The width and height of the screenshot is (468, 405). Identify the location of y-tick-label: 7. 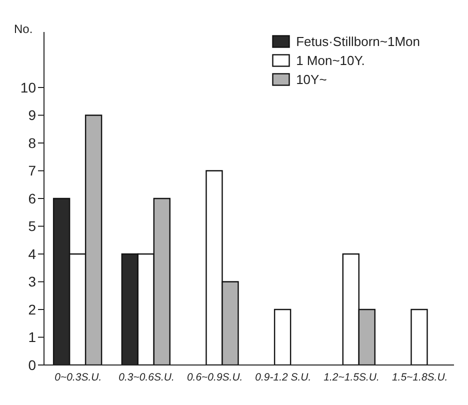
(32, 170).